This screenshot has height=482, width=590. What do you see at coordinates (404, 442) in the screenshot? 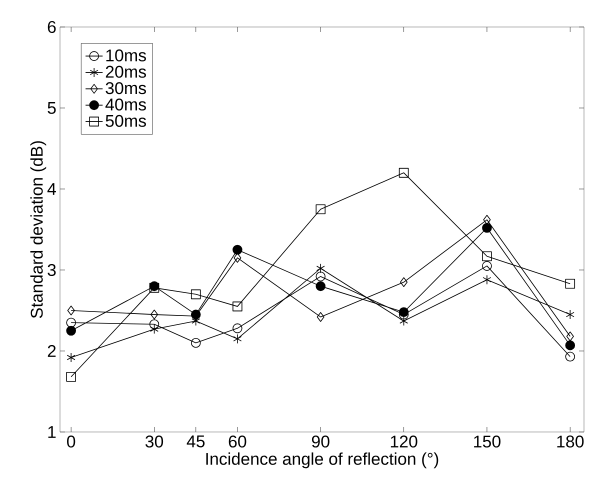
I see `x-tick-label: 120` at bounding box center [404, 442].